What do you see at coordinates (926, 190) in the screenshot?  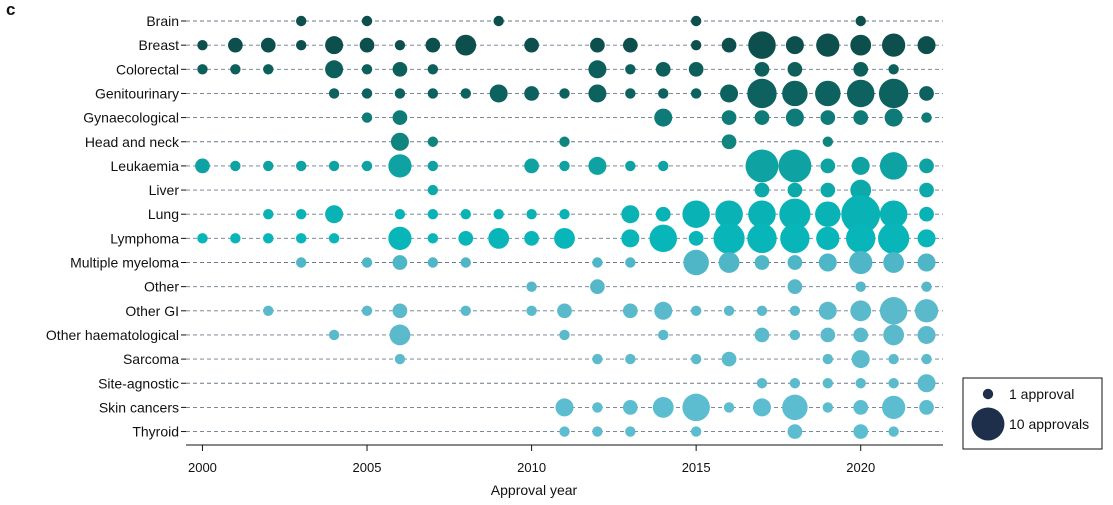 I see `bubble-liver-2022` at bounding box center [926, 190].